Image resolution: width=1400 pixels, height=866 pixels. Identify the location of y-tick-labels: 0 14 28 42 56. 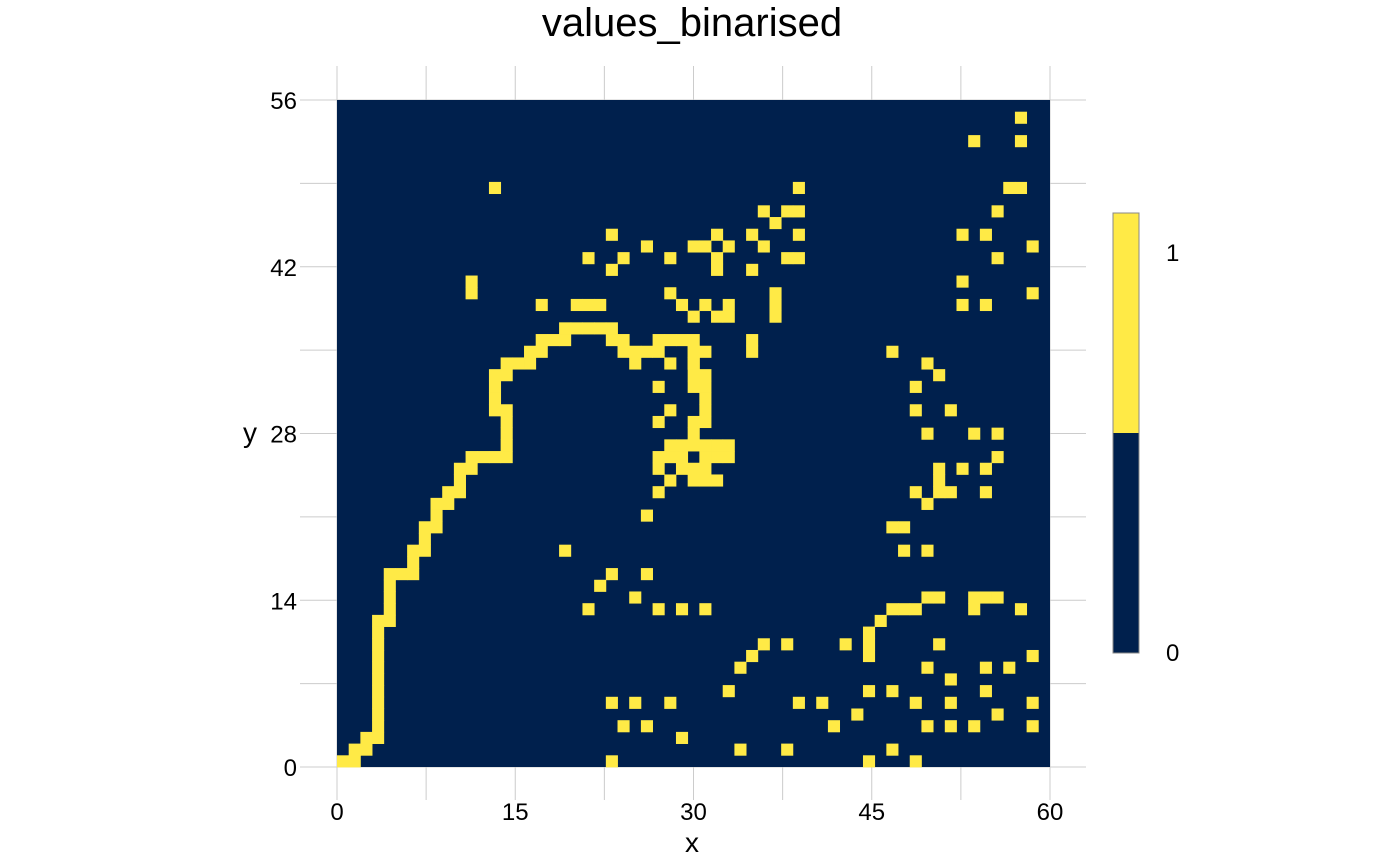
(283, 435).